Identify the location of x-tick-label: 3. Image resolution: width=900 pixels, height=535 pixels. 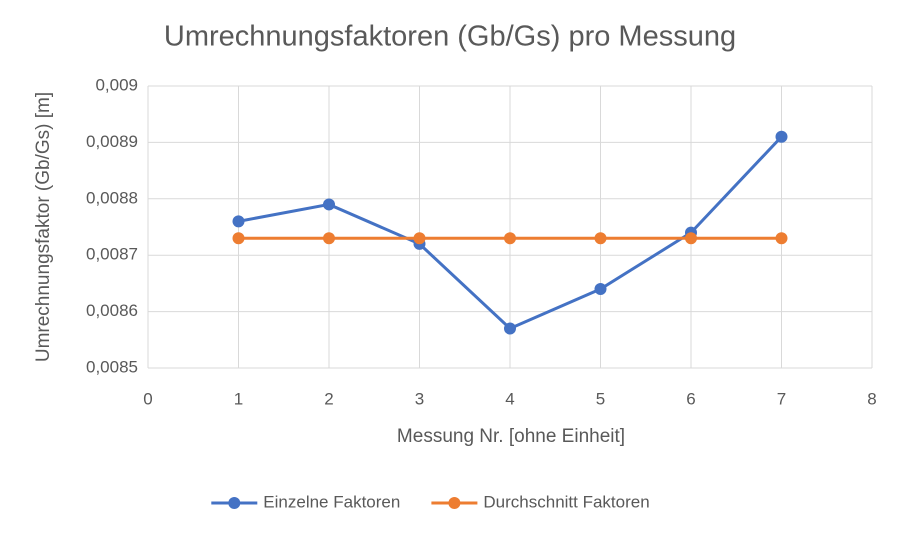
(419, 398).